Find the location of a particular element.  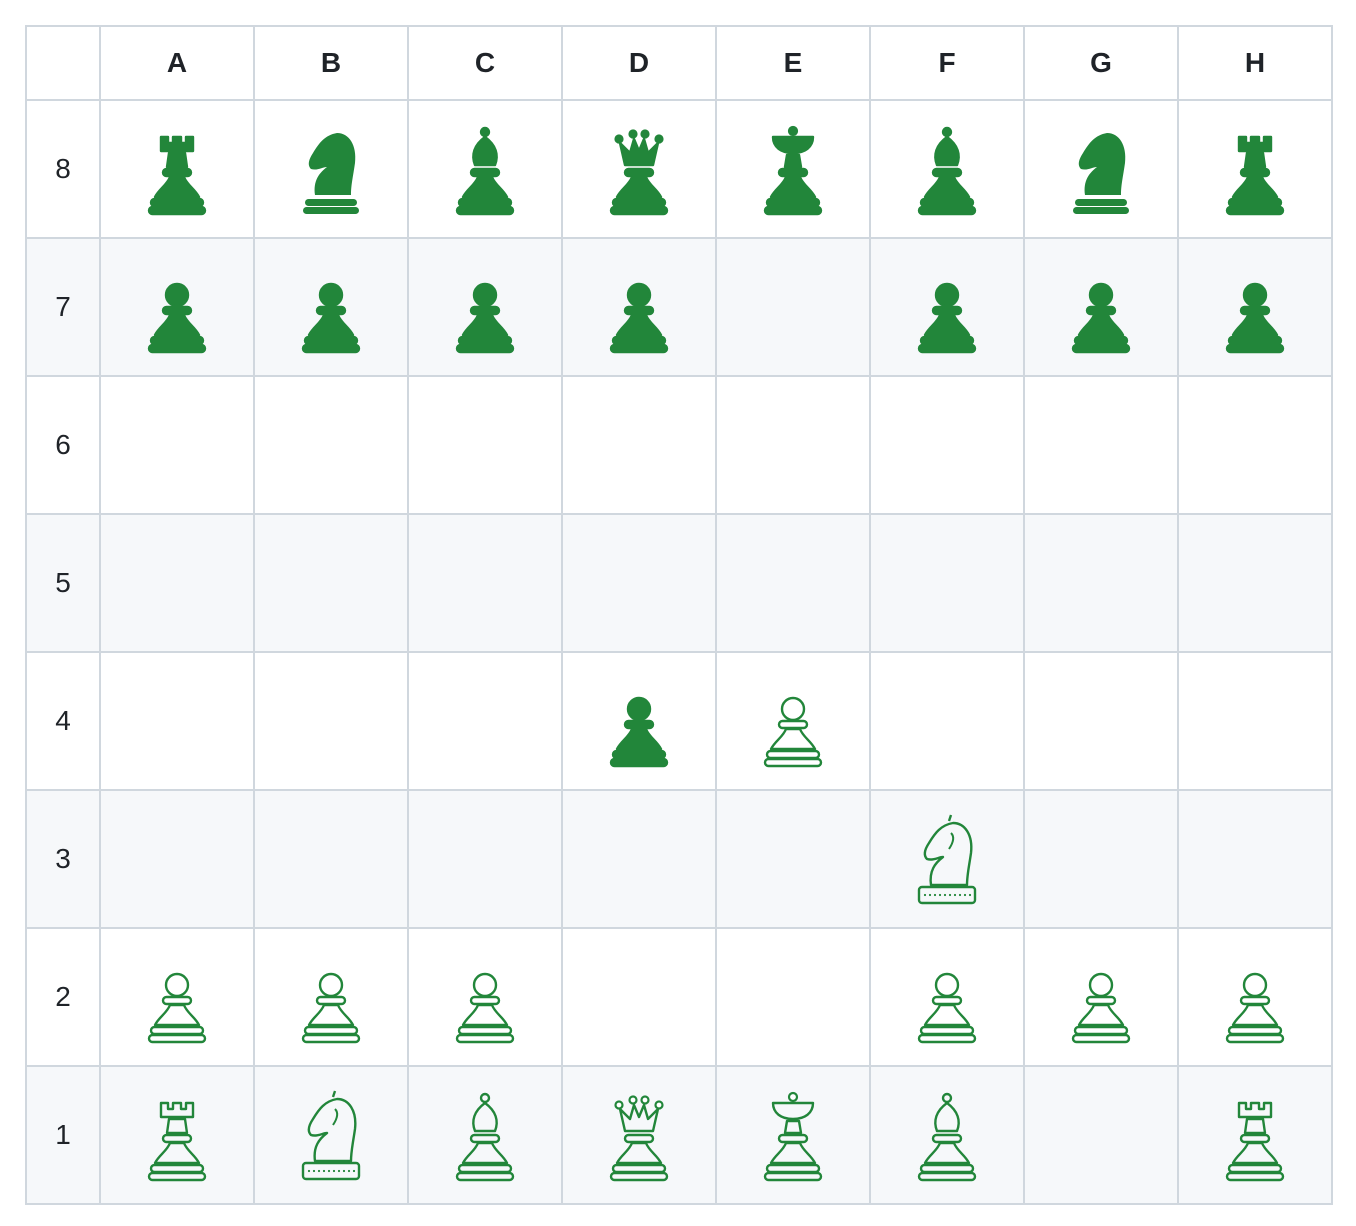

square-h7 is located at coordinates (1255, 307).